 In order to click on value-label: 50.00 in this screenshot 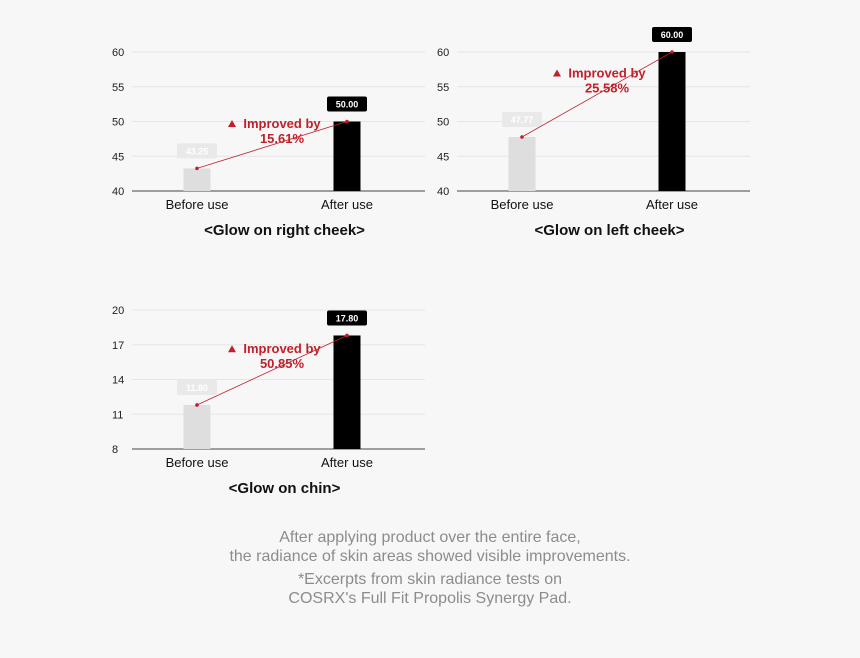, I will do `click(347, 105)`.